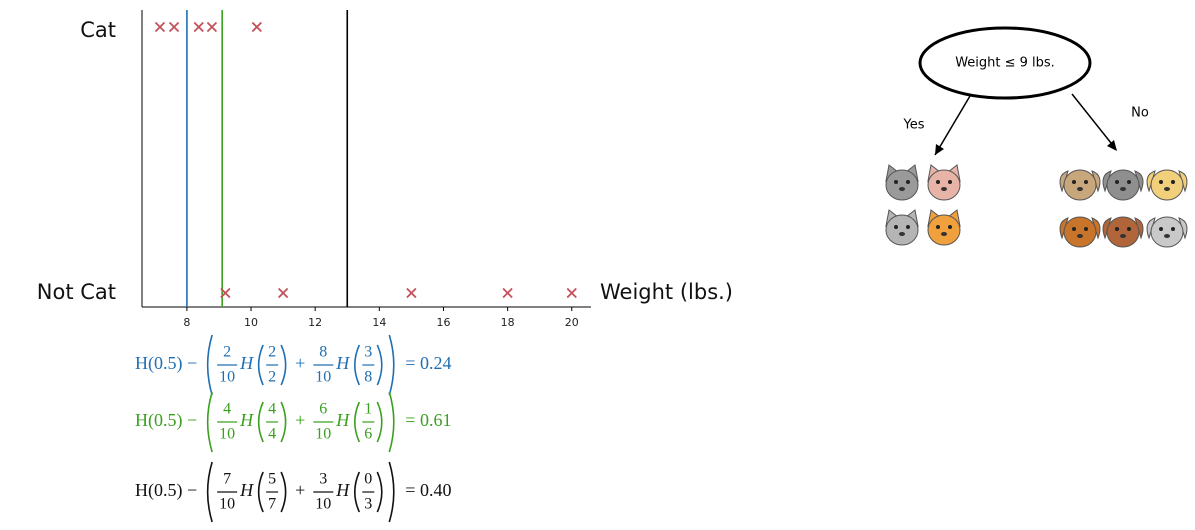 The height and width of the screenshot is (530, 1195). I want to click on fraction-numerator: 8, so click(323, 352).